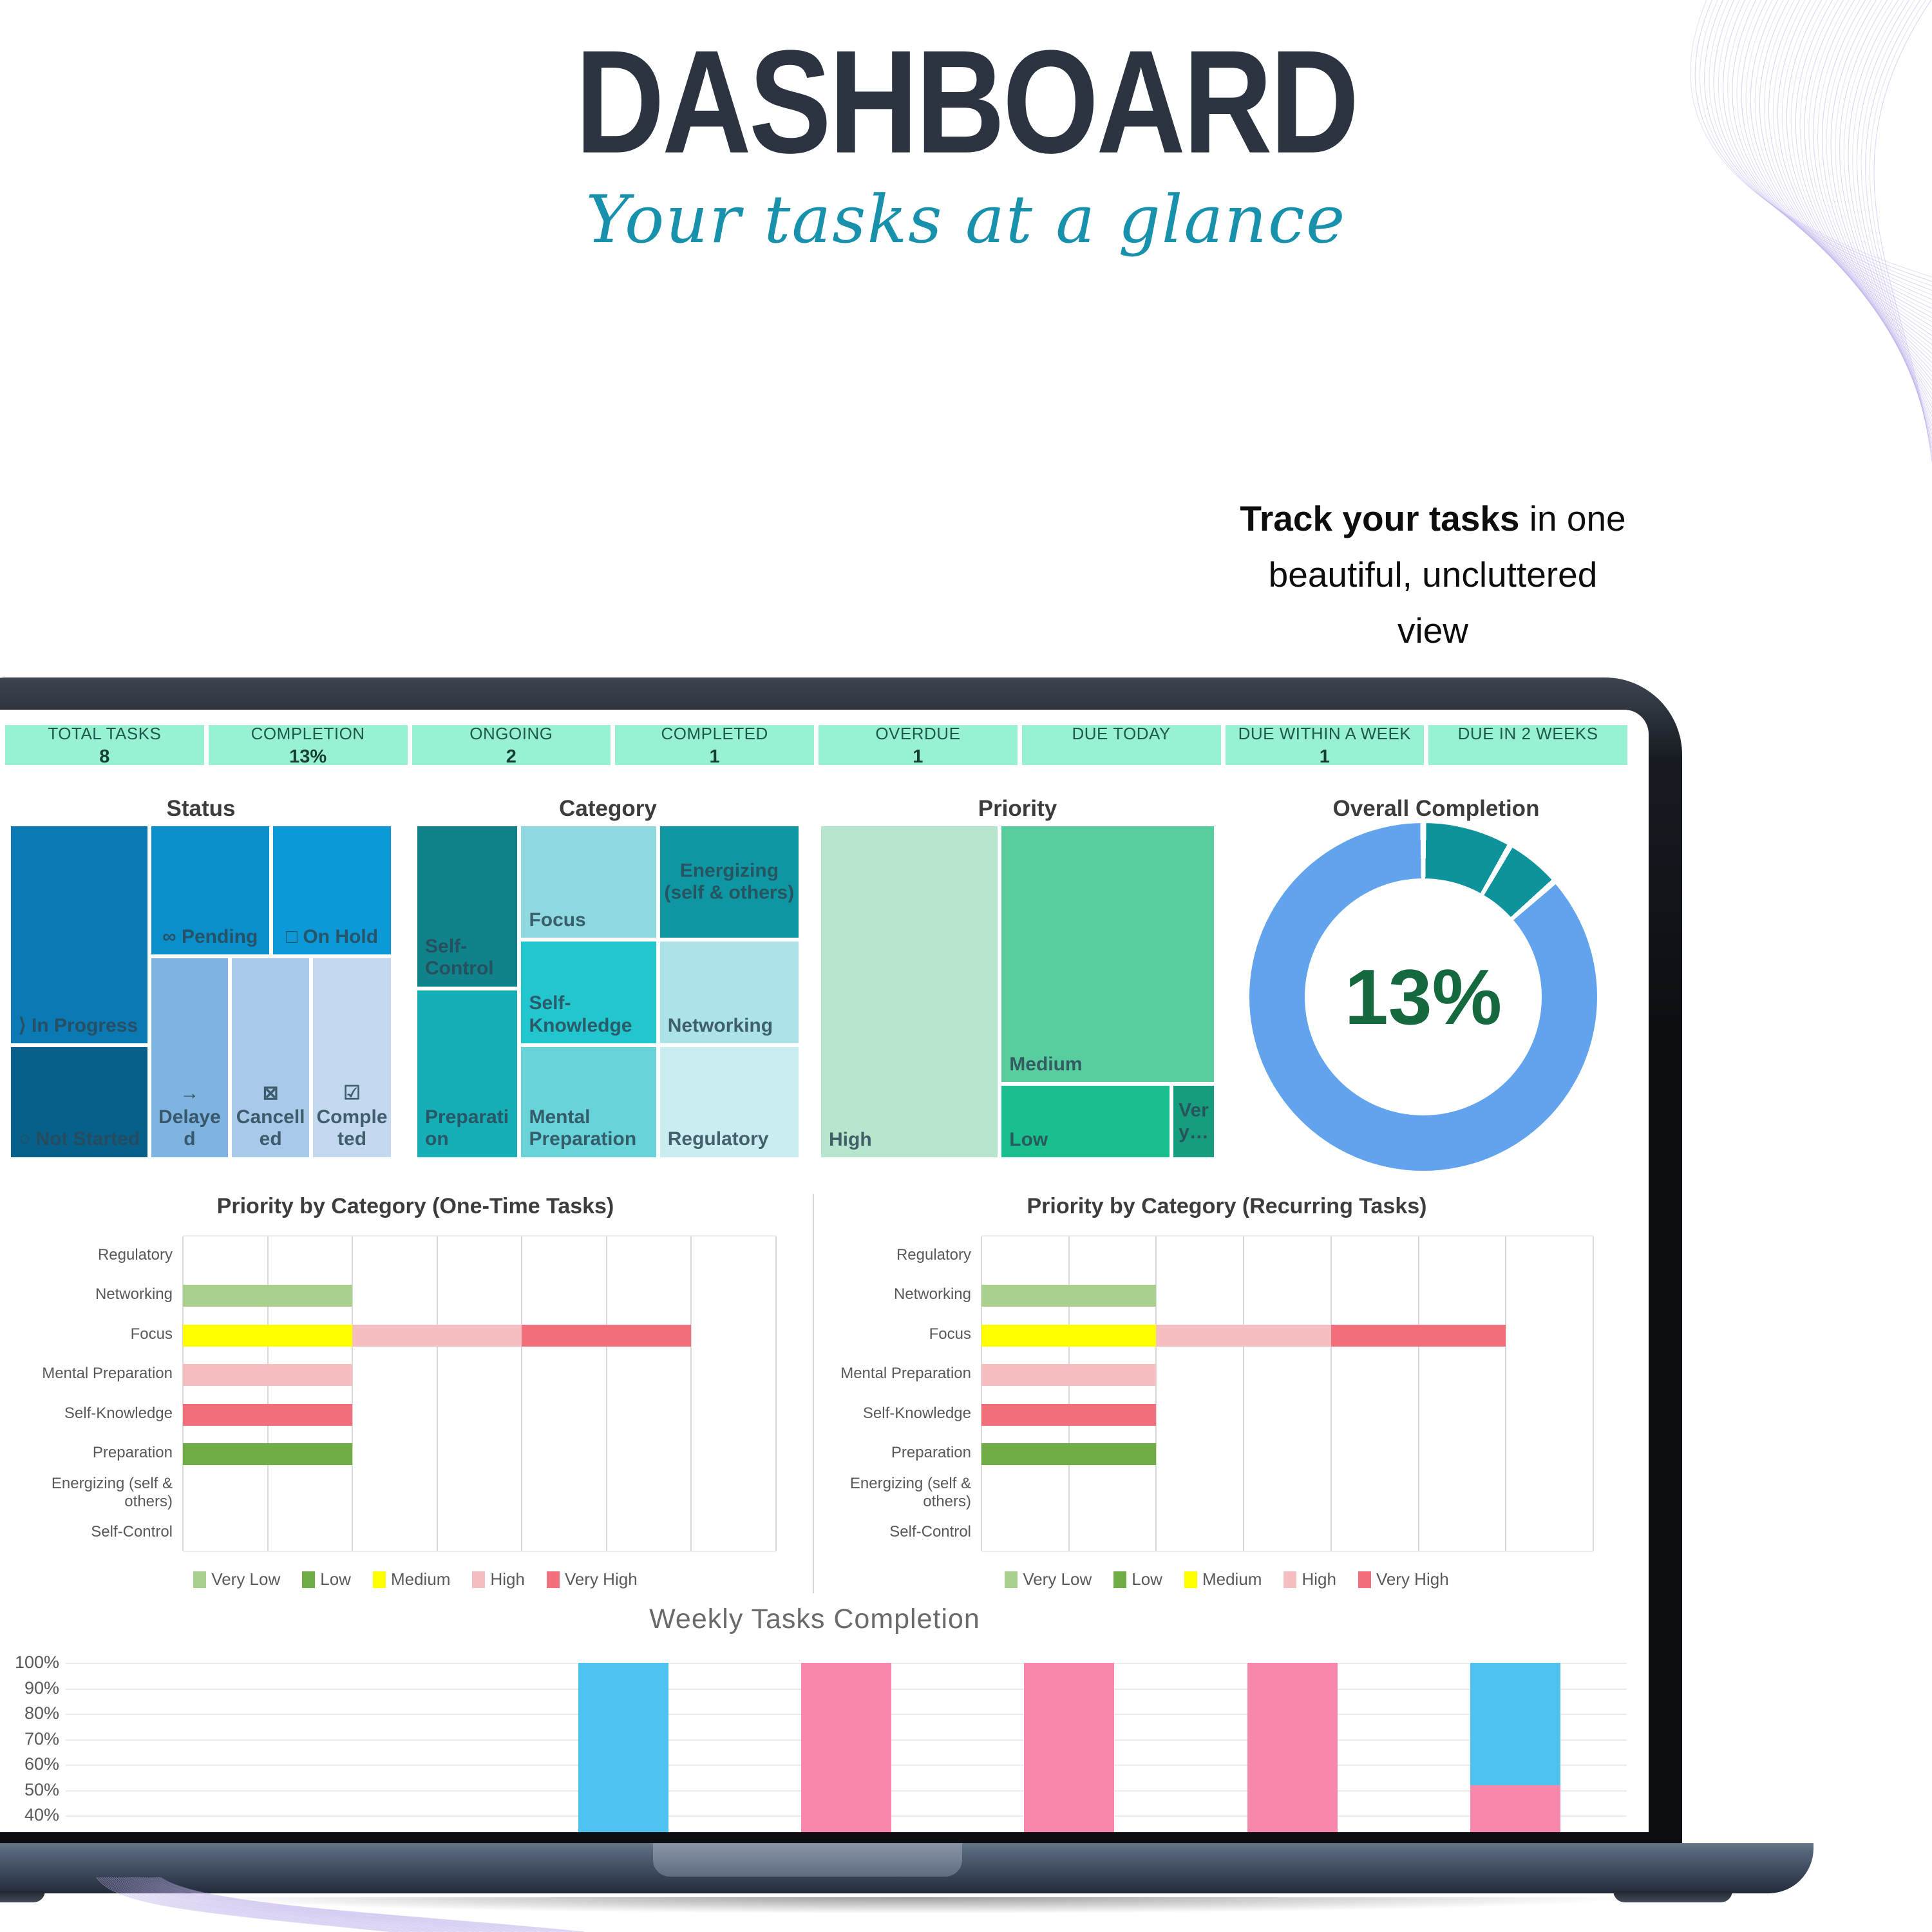  What do you see at coordinates (190, 1058) in the screenshot?
I see `treemap-tile-delayed: → Delayed` at bounding box center [190, 1058].